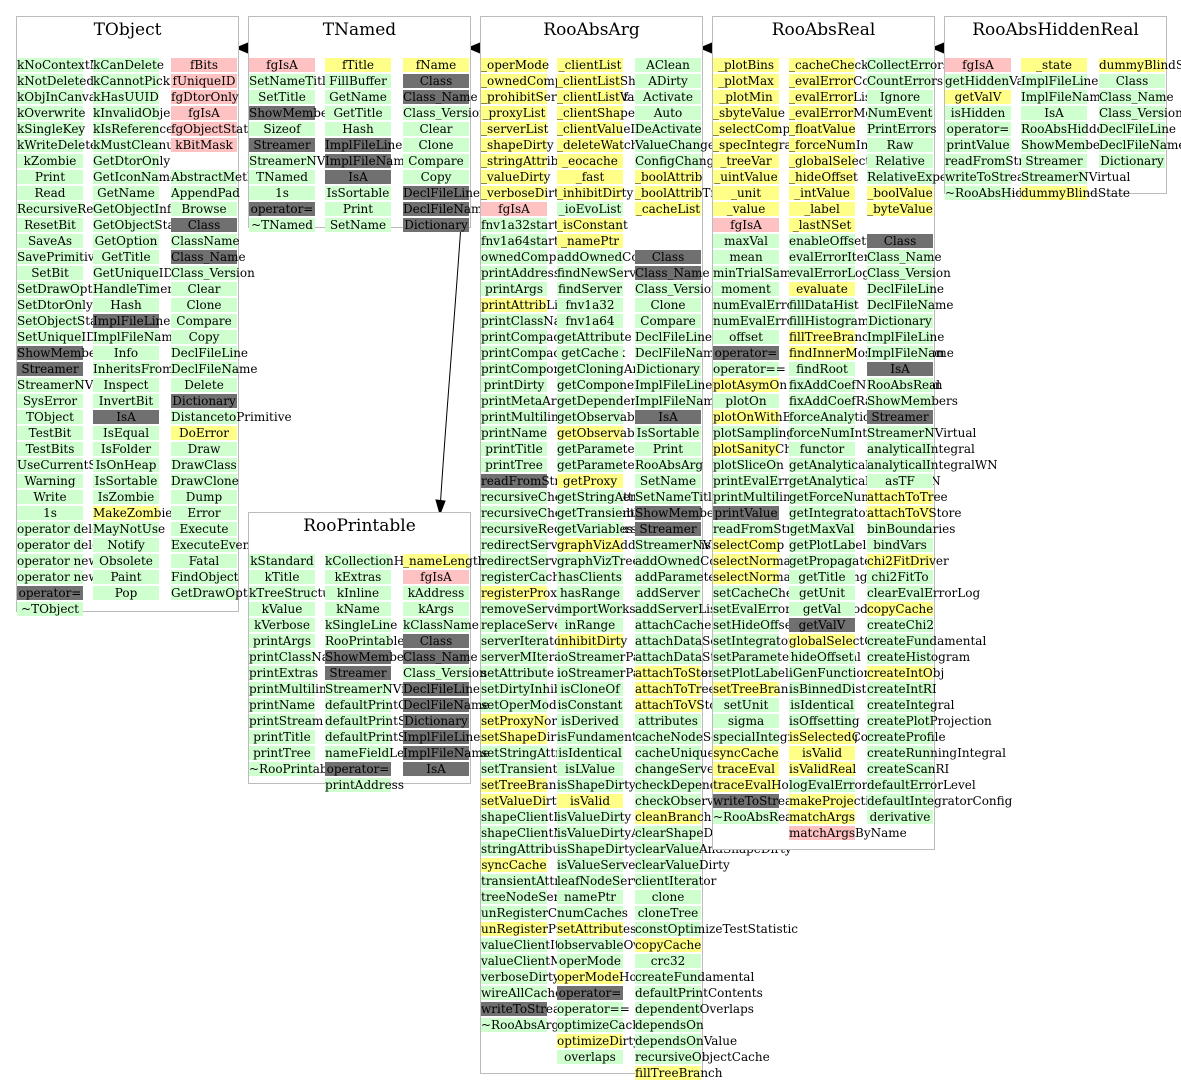 Image resolution: width=1181 pixels, height=1088 pixels. What do you see at coordinates (822, 753) in the screenshot?
I see `member-rooabsreal-c1-r43: isValid` at bounding box center [822, 753].